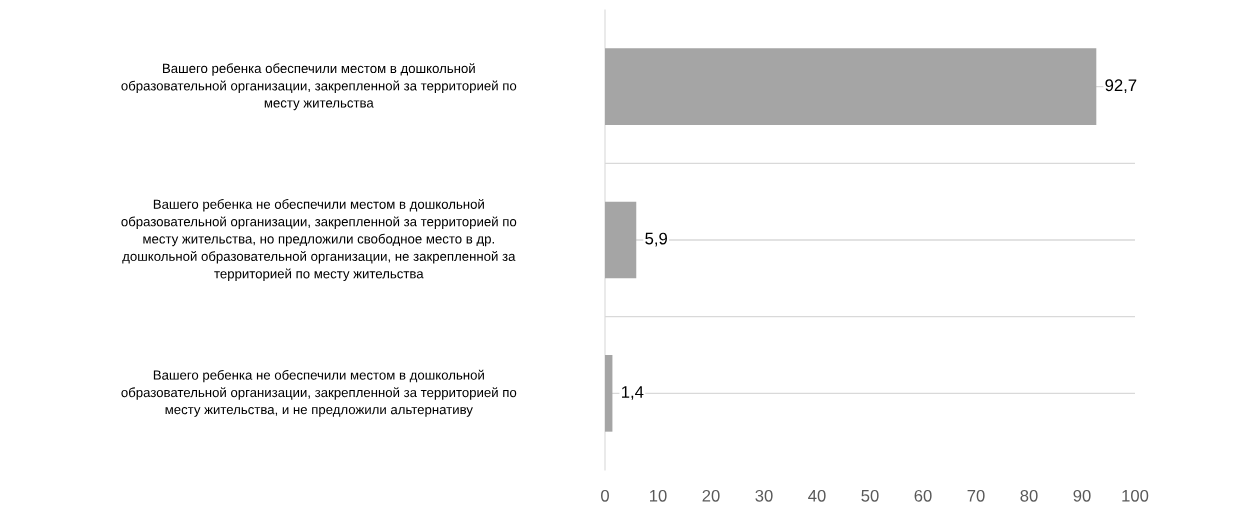 Image resolution: width=1243 pixels, height=519 pixels. What do you see at coordinates (633, 393) in the screenshot?
I see `data-label: 1,4` at bounding box center [633, 393].